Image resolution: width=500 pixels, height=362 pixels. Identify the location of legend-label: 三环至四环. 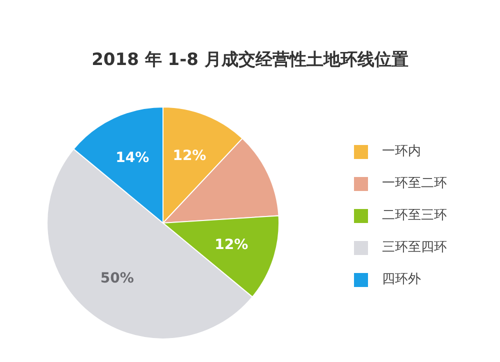
(414, 248).